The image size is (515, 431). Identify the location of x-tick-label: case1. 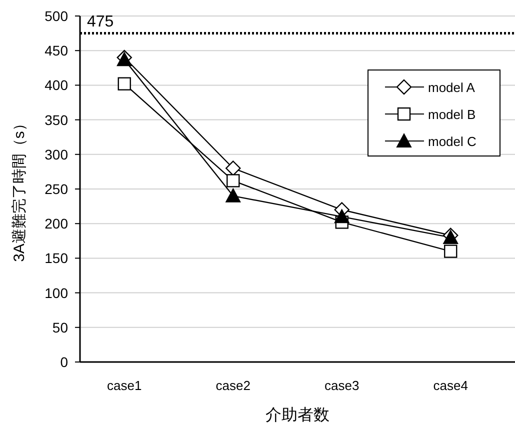
(124, 385).